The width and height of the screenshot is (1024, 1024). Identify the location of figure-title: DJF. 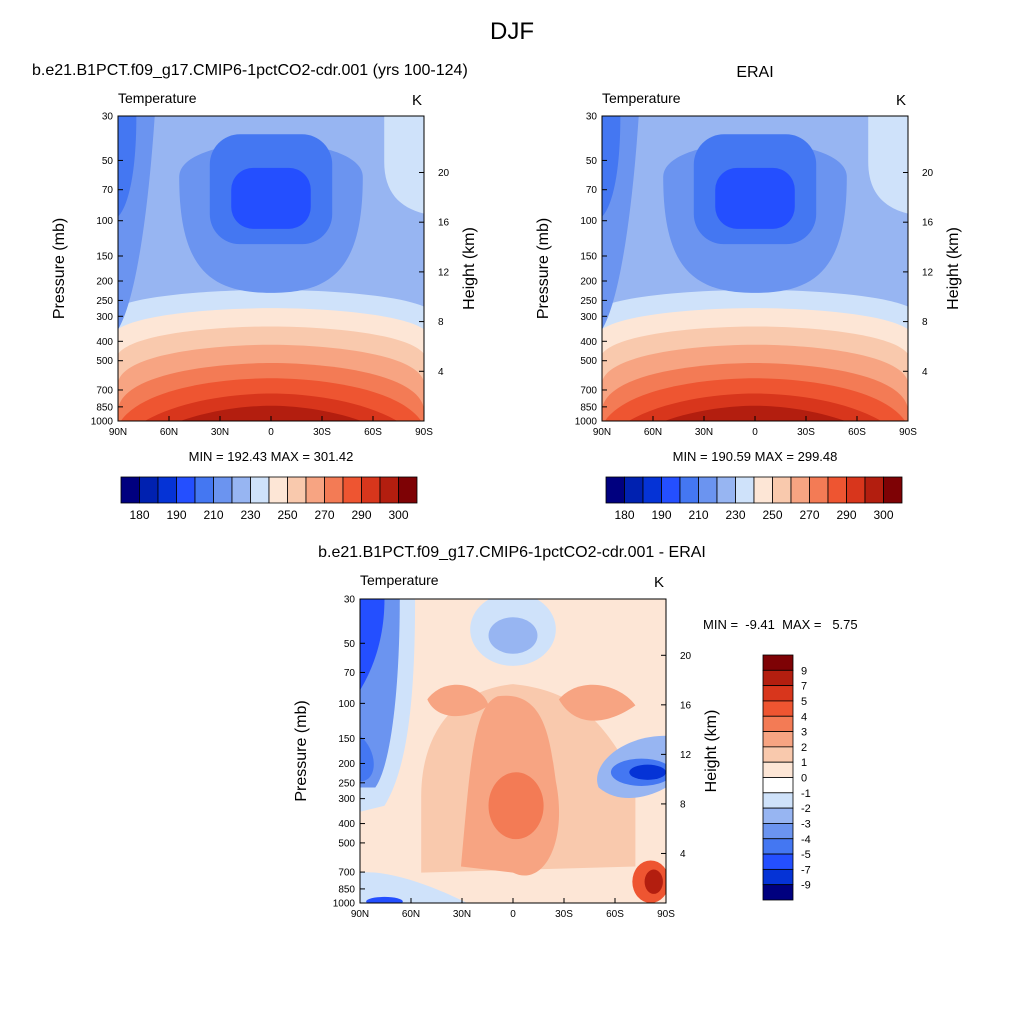
(512, 31).